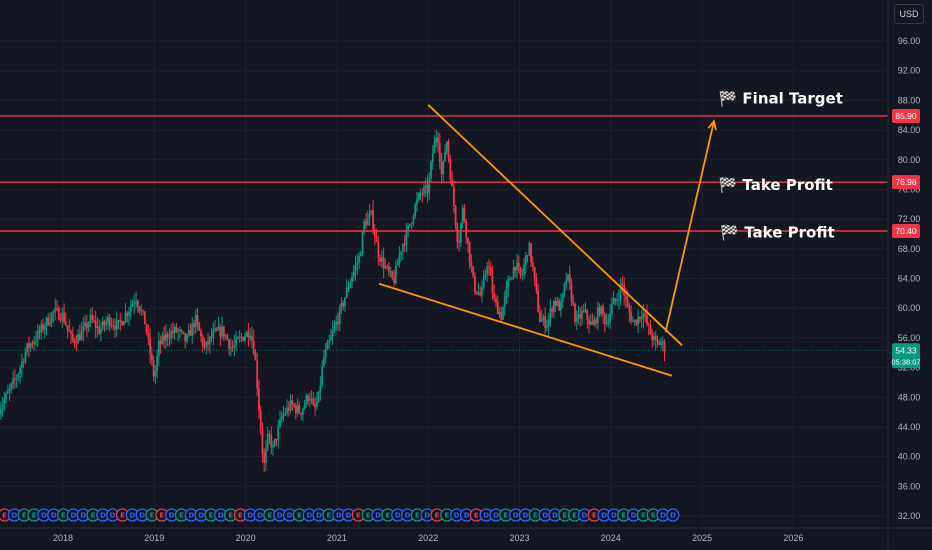 Image resolution: width=932 pixels, height=550 pixels. What do you see at coordinates (906, 356) in the screenshot?
I see `current-price-badge` at bounding box center [906, 356].